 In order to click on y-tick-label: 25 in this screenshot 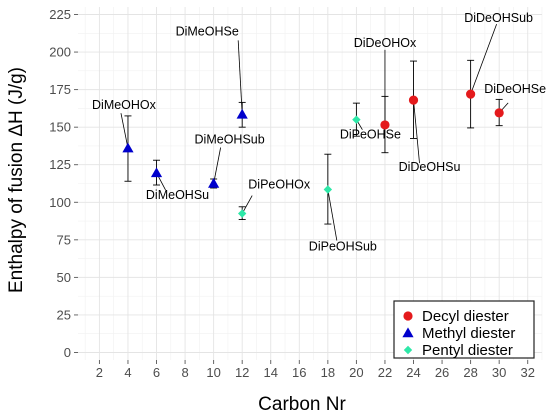, I will do `click(64, 314)`.